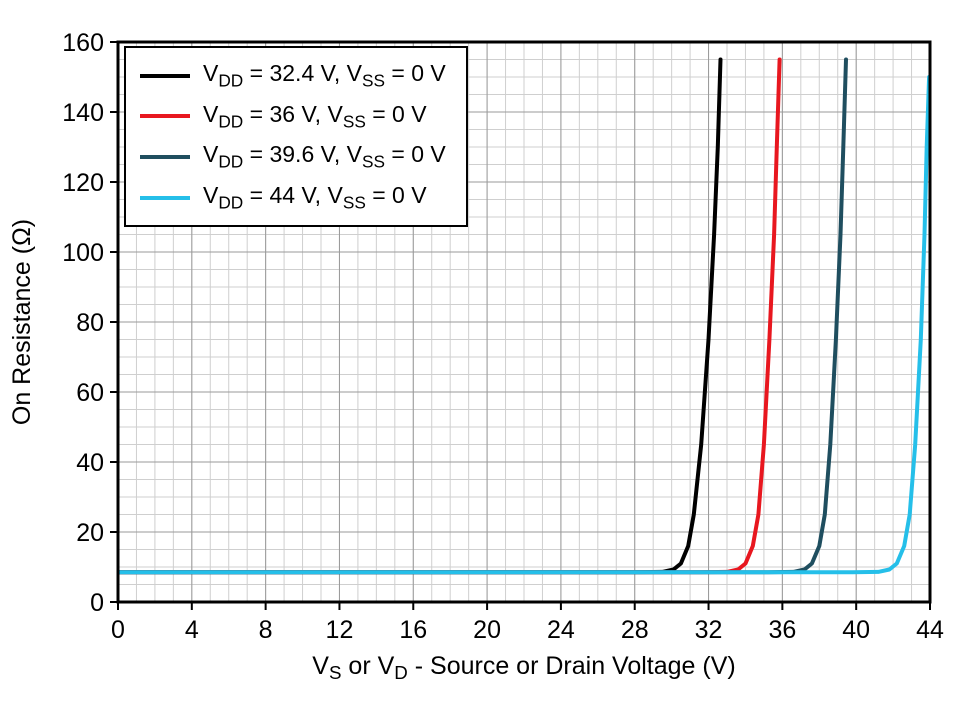  What do you see at coordinates (90, 323) in the screenshot?
I see `svg-text: 80` at bounding box center [90, 323].